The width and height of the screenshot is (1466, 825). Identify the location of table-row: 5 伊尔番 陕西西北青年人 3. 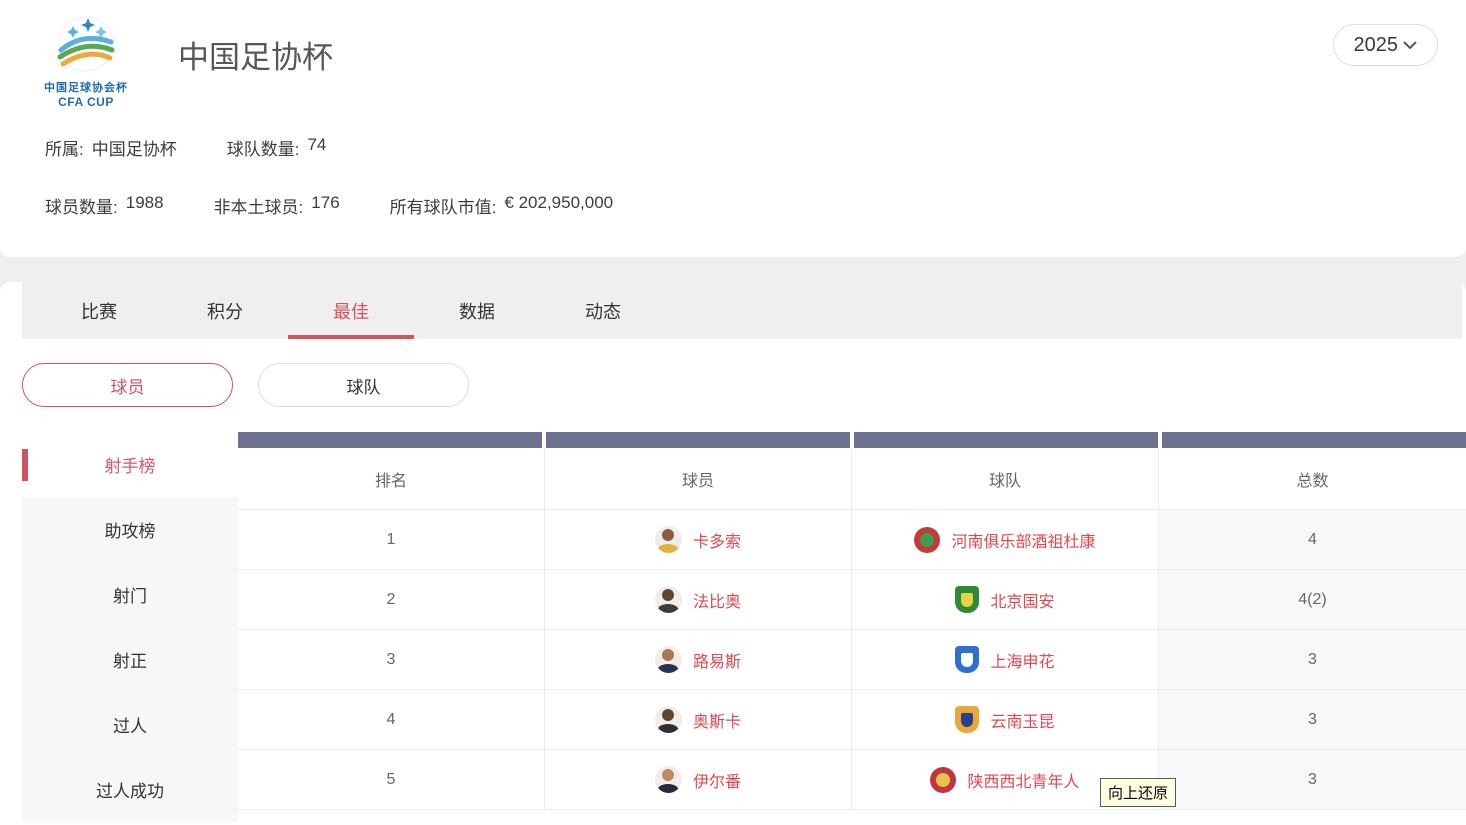
(852, 780).